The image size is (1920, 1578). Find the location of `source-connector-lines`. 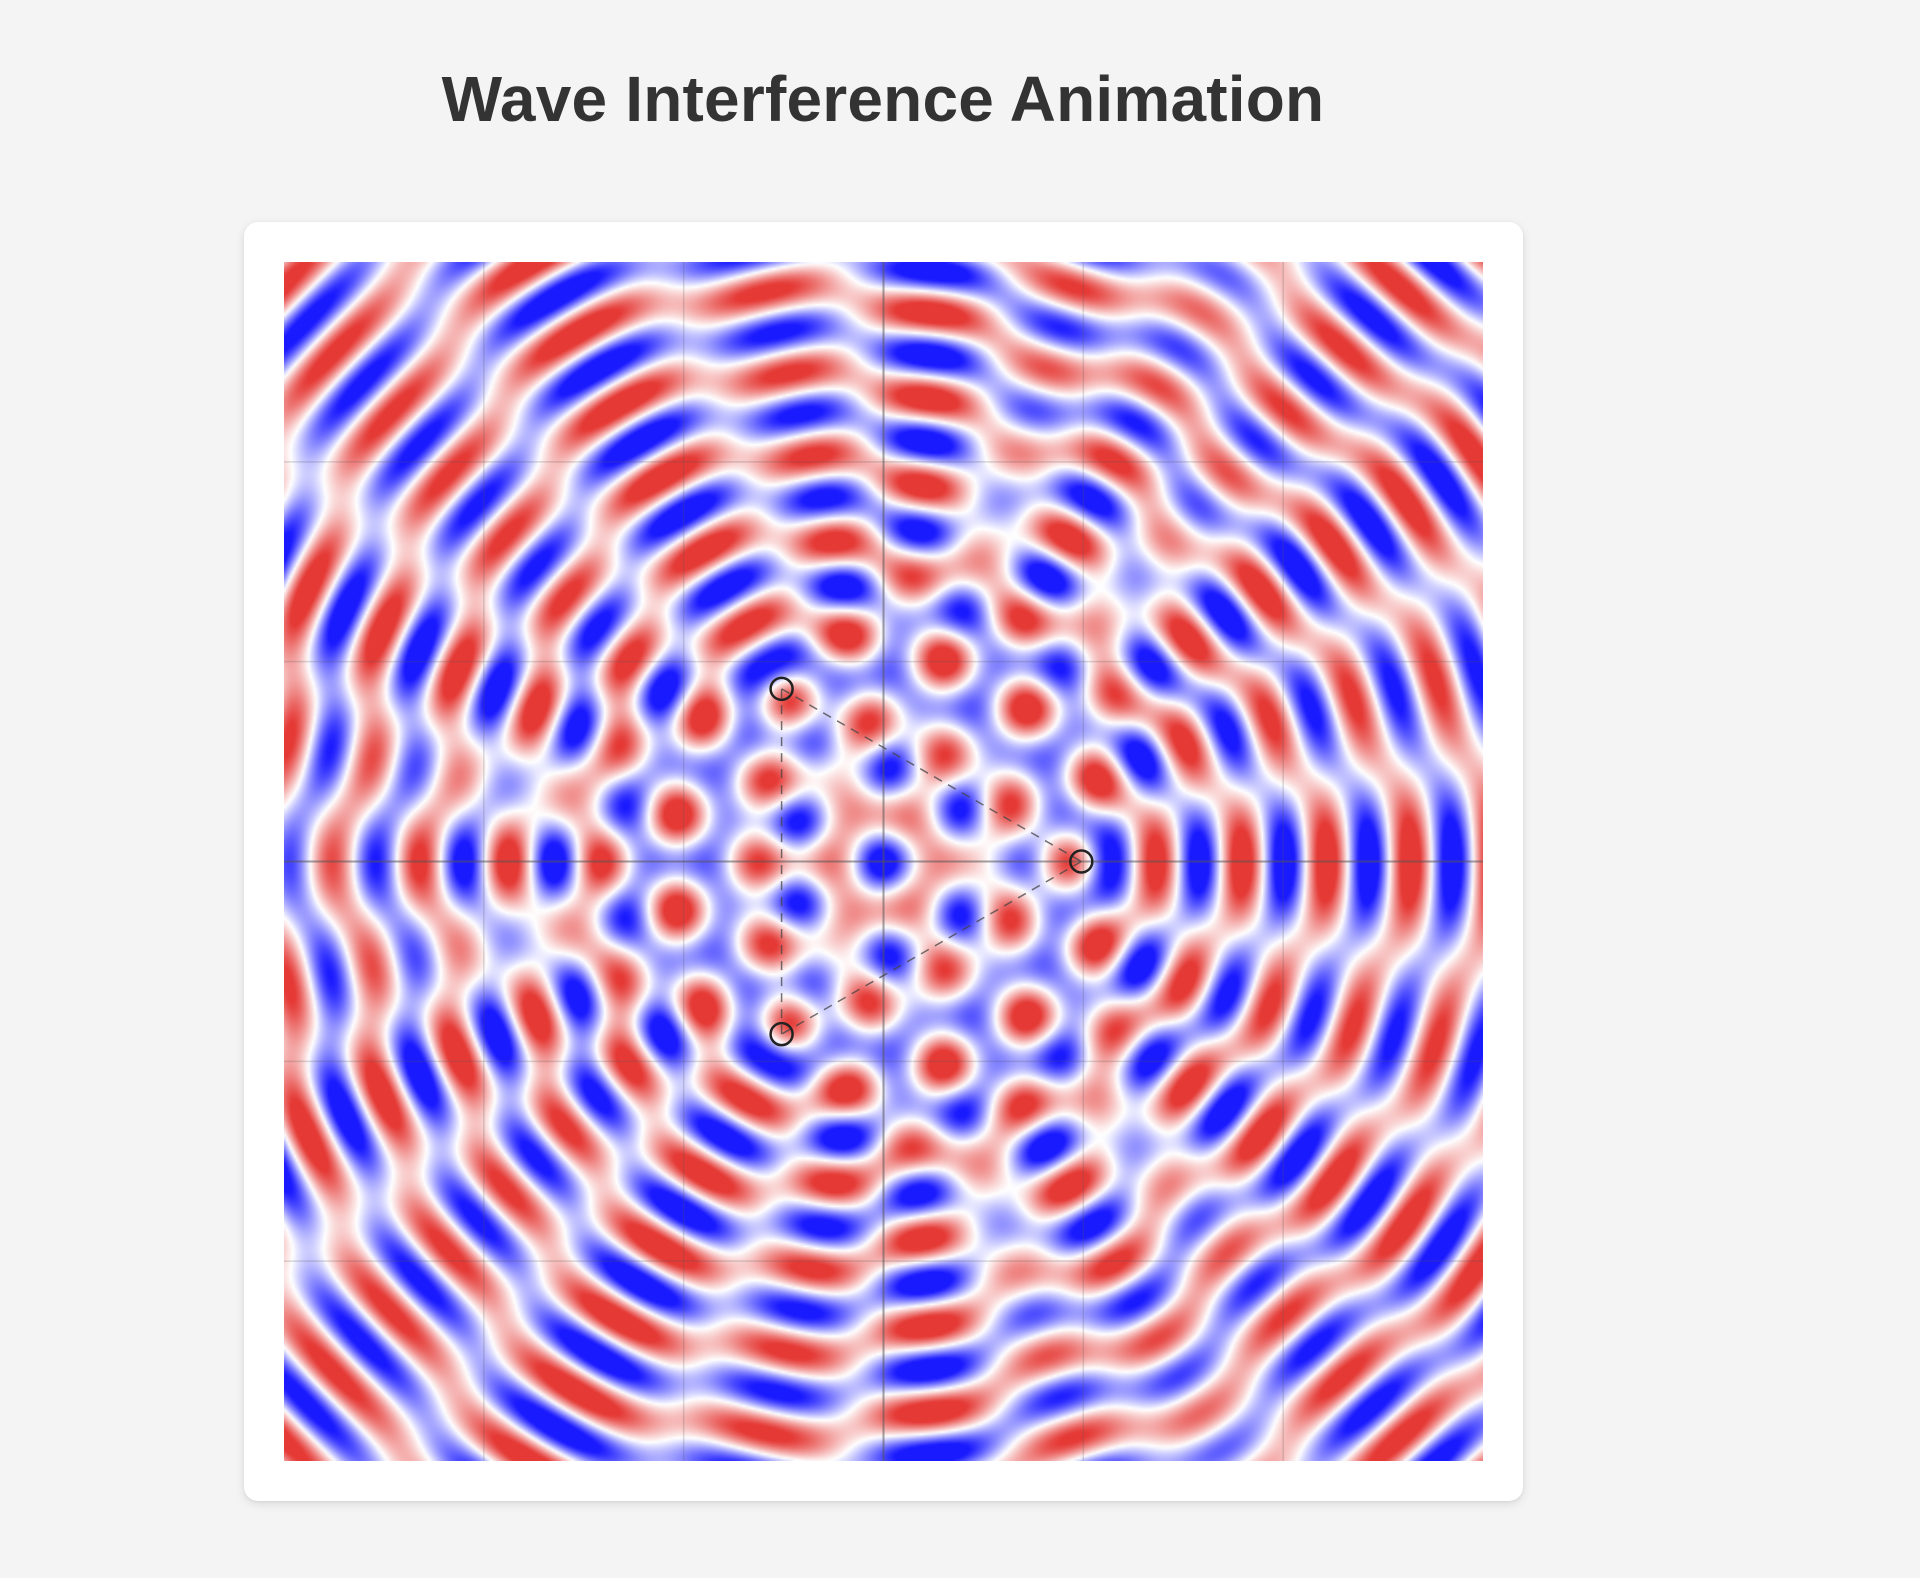

source-connector-lines is located at coordinates (931, 861).